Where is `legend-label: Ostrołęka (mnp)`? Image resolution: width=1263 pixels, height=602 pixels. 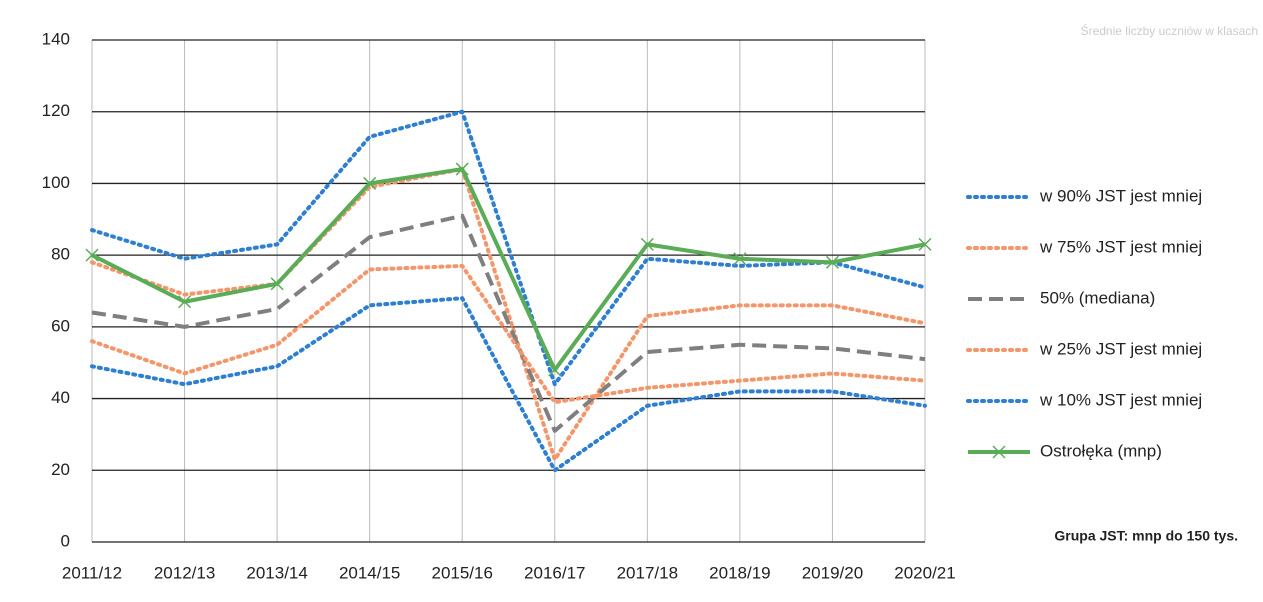
legend-label: Ostrołęka (mnp) is located at coordinates (1101, 450).